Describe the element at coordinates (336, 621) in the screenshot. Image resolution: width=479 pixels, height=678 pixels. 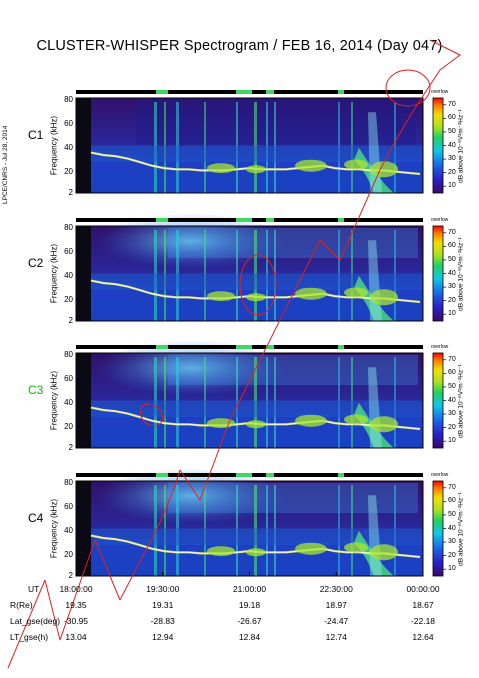
I see `ephemeris-value: -24.47` at that location.